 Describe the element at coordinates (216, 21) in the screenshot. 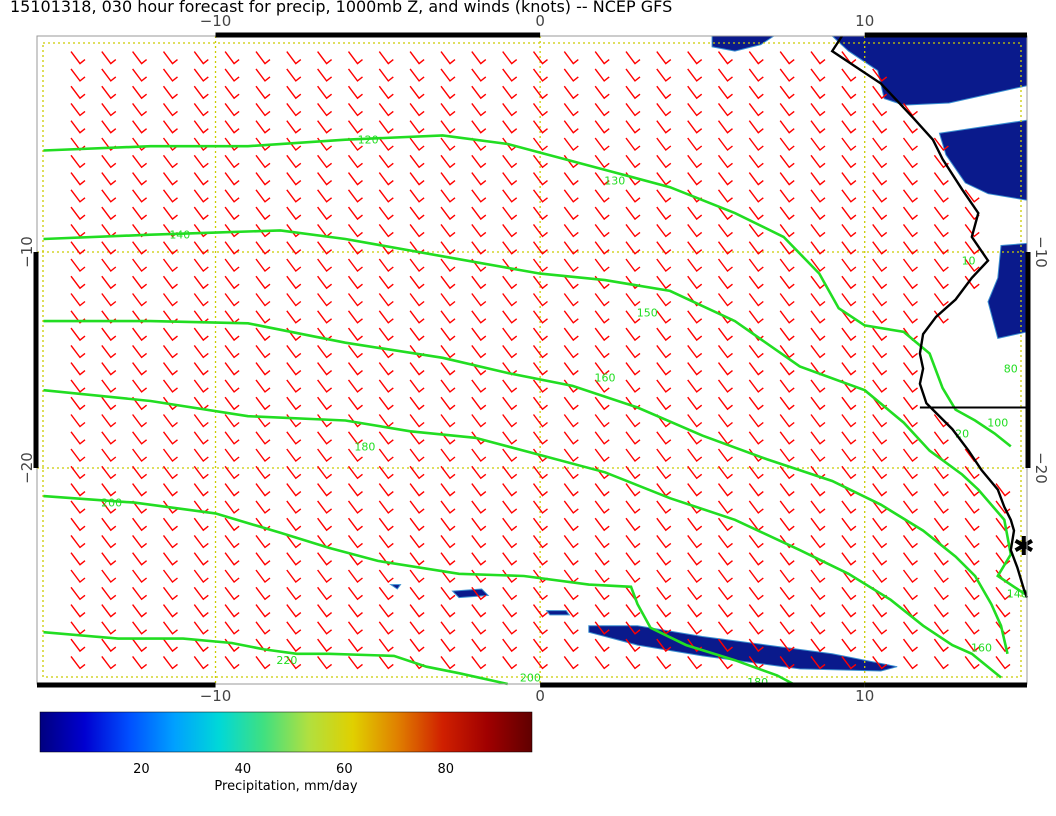

I see `x-tick-label-top: −10` at that location.